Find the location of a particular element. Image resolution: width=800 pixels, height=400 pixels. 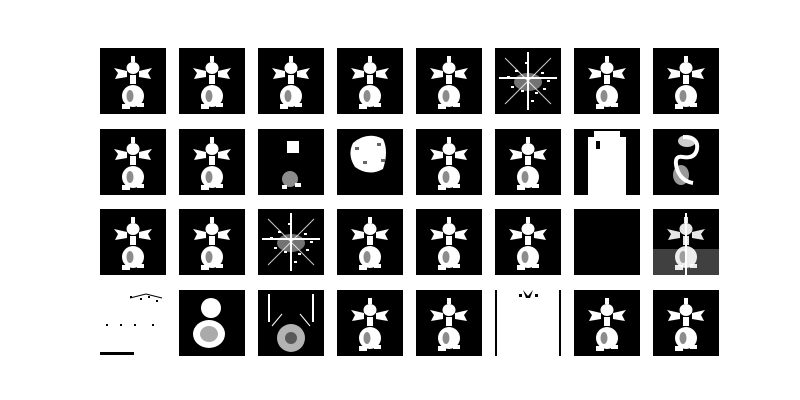

image-panel-r1-c3 is located at coordinates (291, 81).